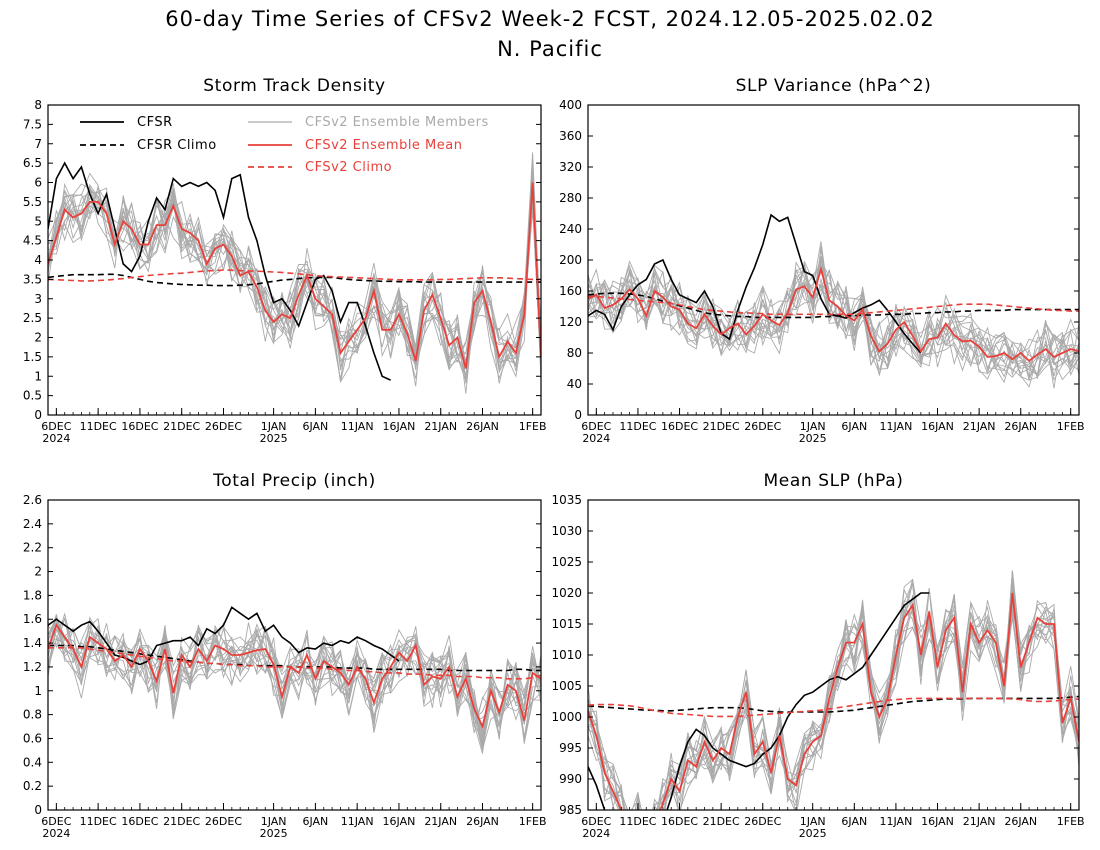 This screenshot has height=850, width=1100. I want to click on y-tick-label: 200, so click(570, 260).